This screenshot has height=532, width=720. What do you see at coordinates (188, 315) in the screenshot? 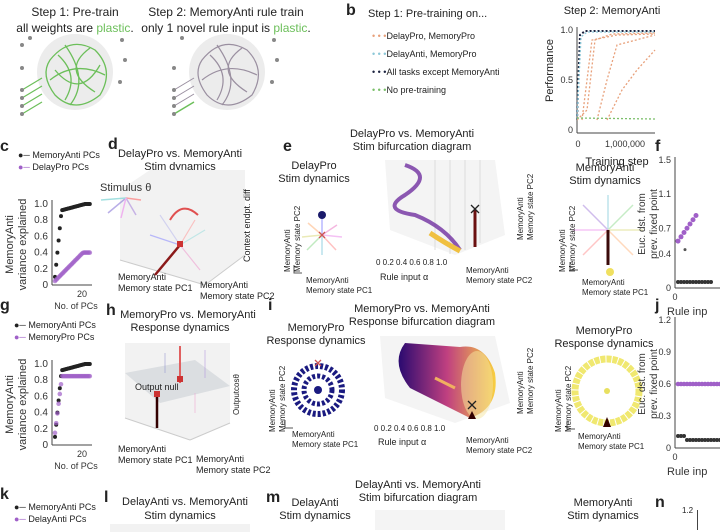
I see `panel-h-title: MemoryPro vs. MemoryAnti` at bounding box center [188, 315].